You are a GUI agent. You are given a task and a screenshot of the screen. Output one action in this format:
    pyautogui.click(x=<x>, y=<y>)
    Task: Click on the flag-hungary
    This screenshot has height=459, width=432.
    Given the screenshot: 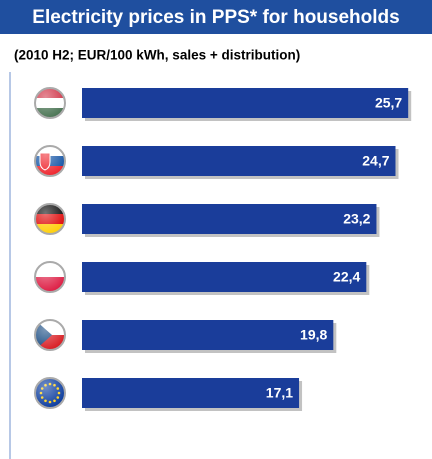 What is the action you would take?
    pyautogui.click(x=50, y=103)
    